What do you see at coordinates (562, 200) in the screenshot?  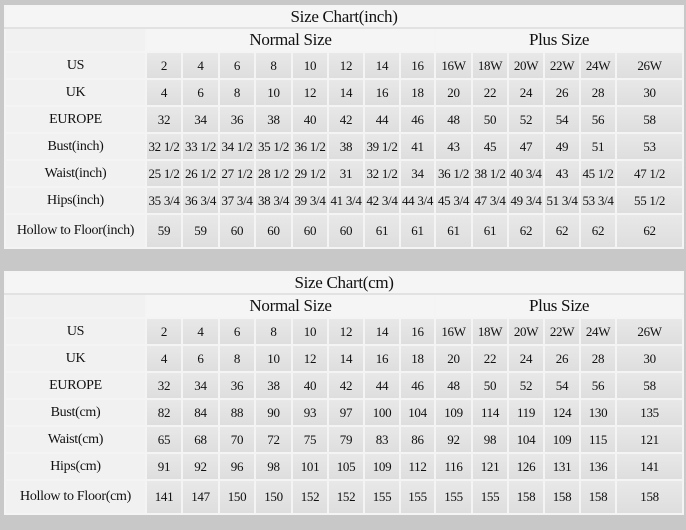 I see `table-cell: 51 3/4` at bounding box center [562, 200].